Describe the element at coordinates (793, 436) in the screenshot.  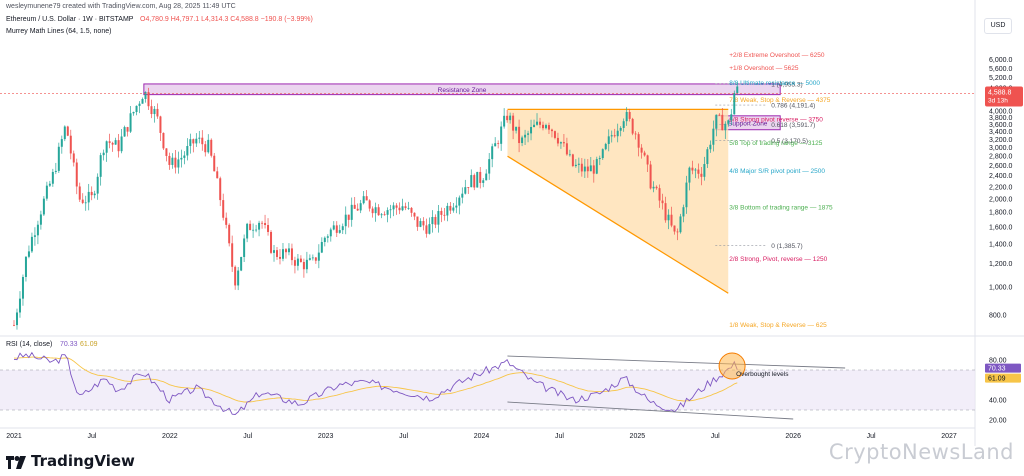
I see `x-tick-label: 2026` at that location.